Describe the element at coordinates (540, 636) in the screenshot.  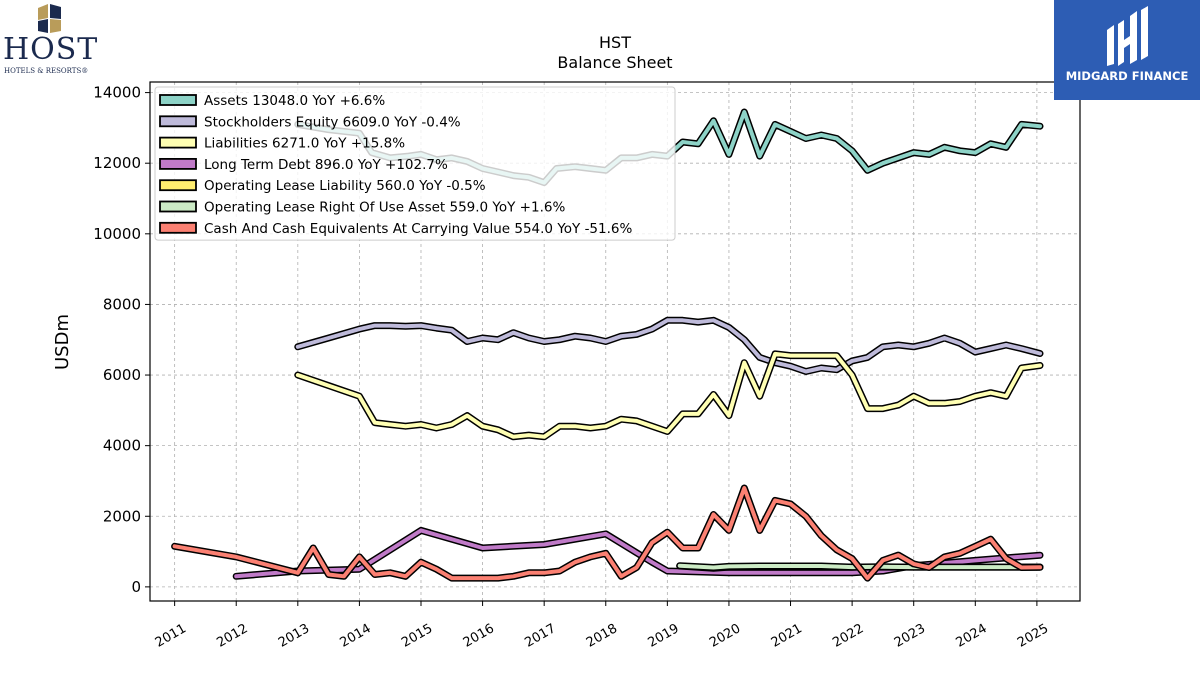
I see `x-tick-label: 2017` at that location.